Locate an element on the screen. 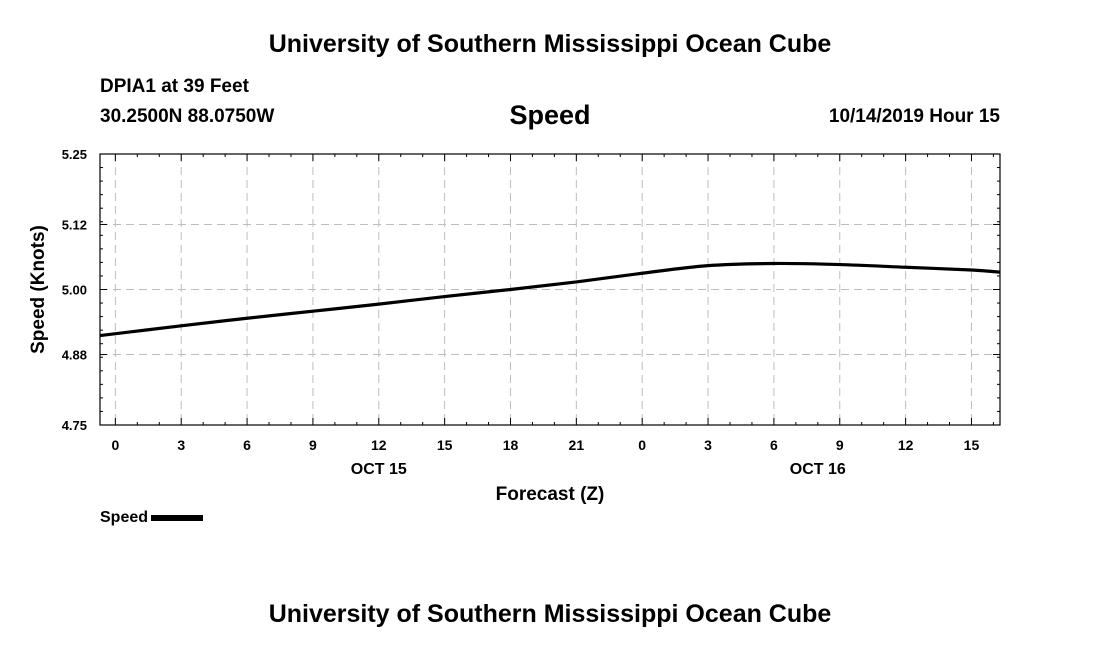 This screenshot has height=650, width=1100. y-tick-label: 4.88 is located at coordinates (74, 355).